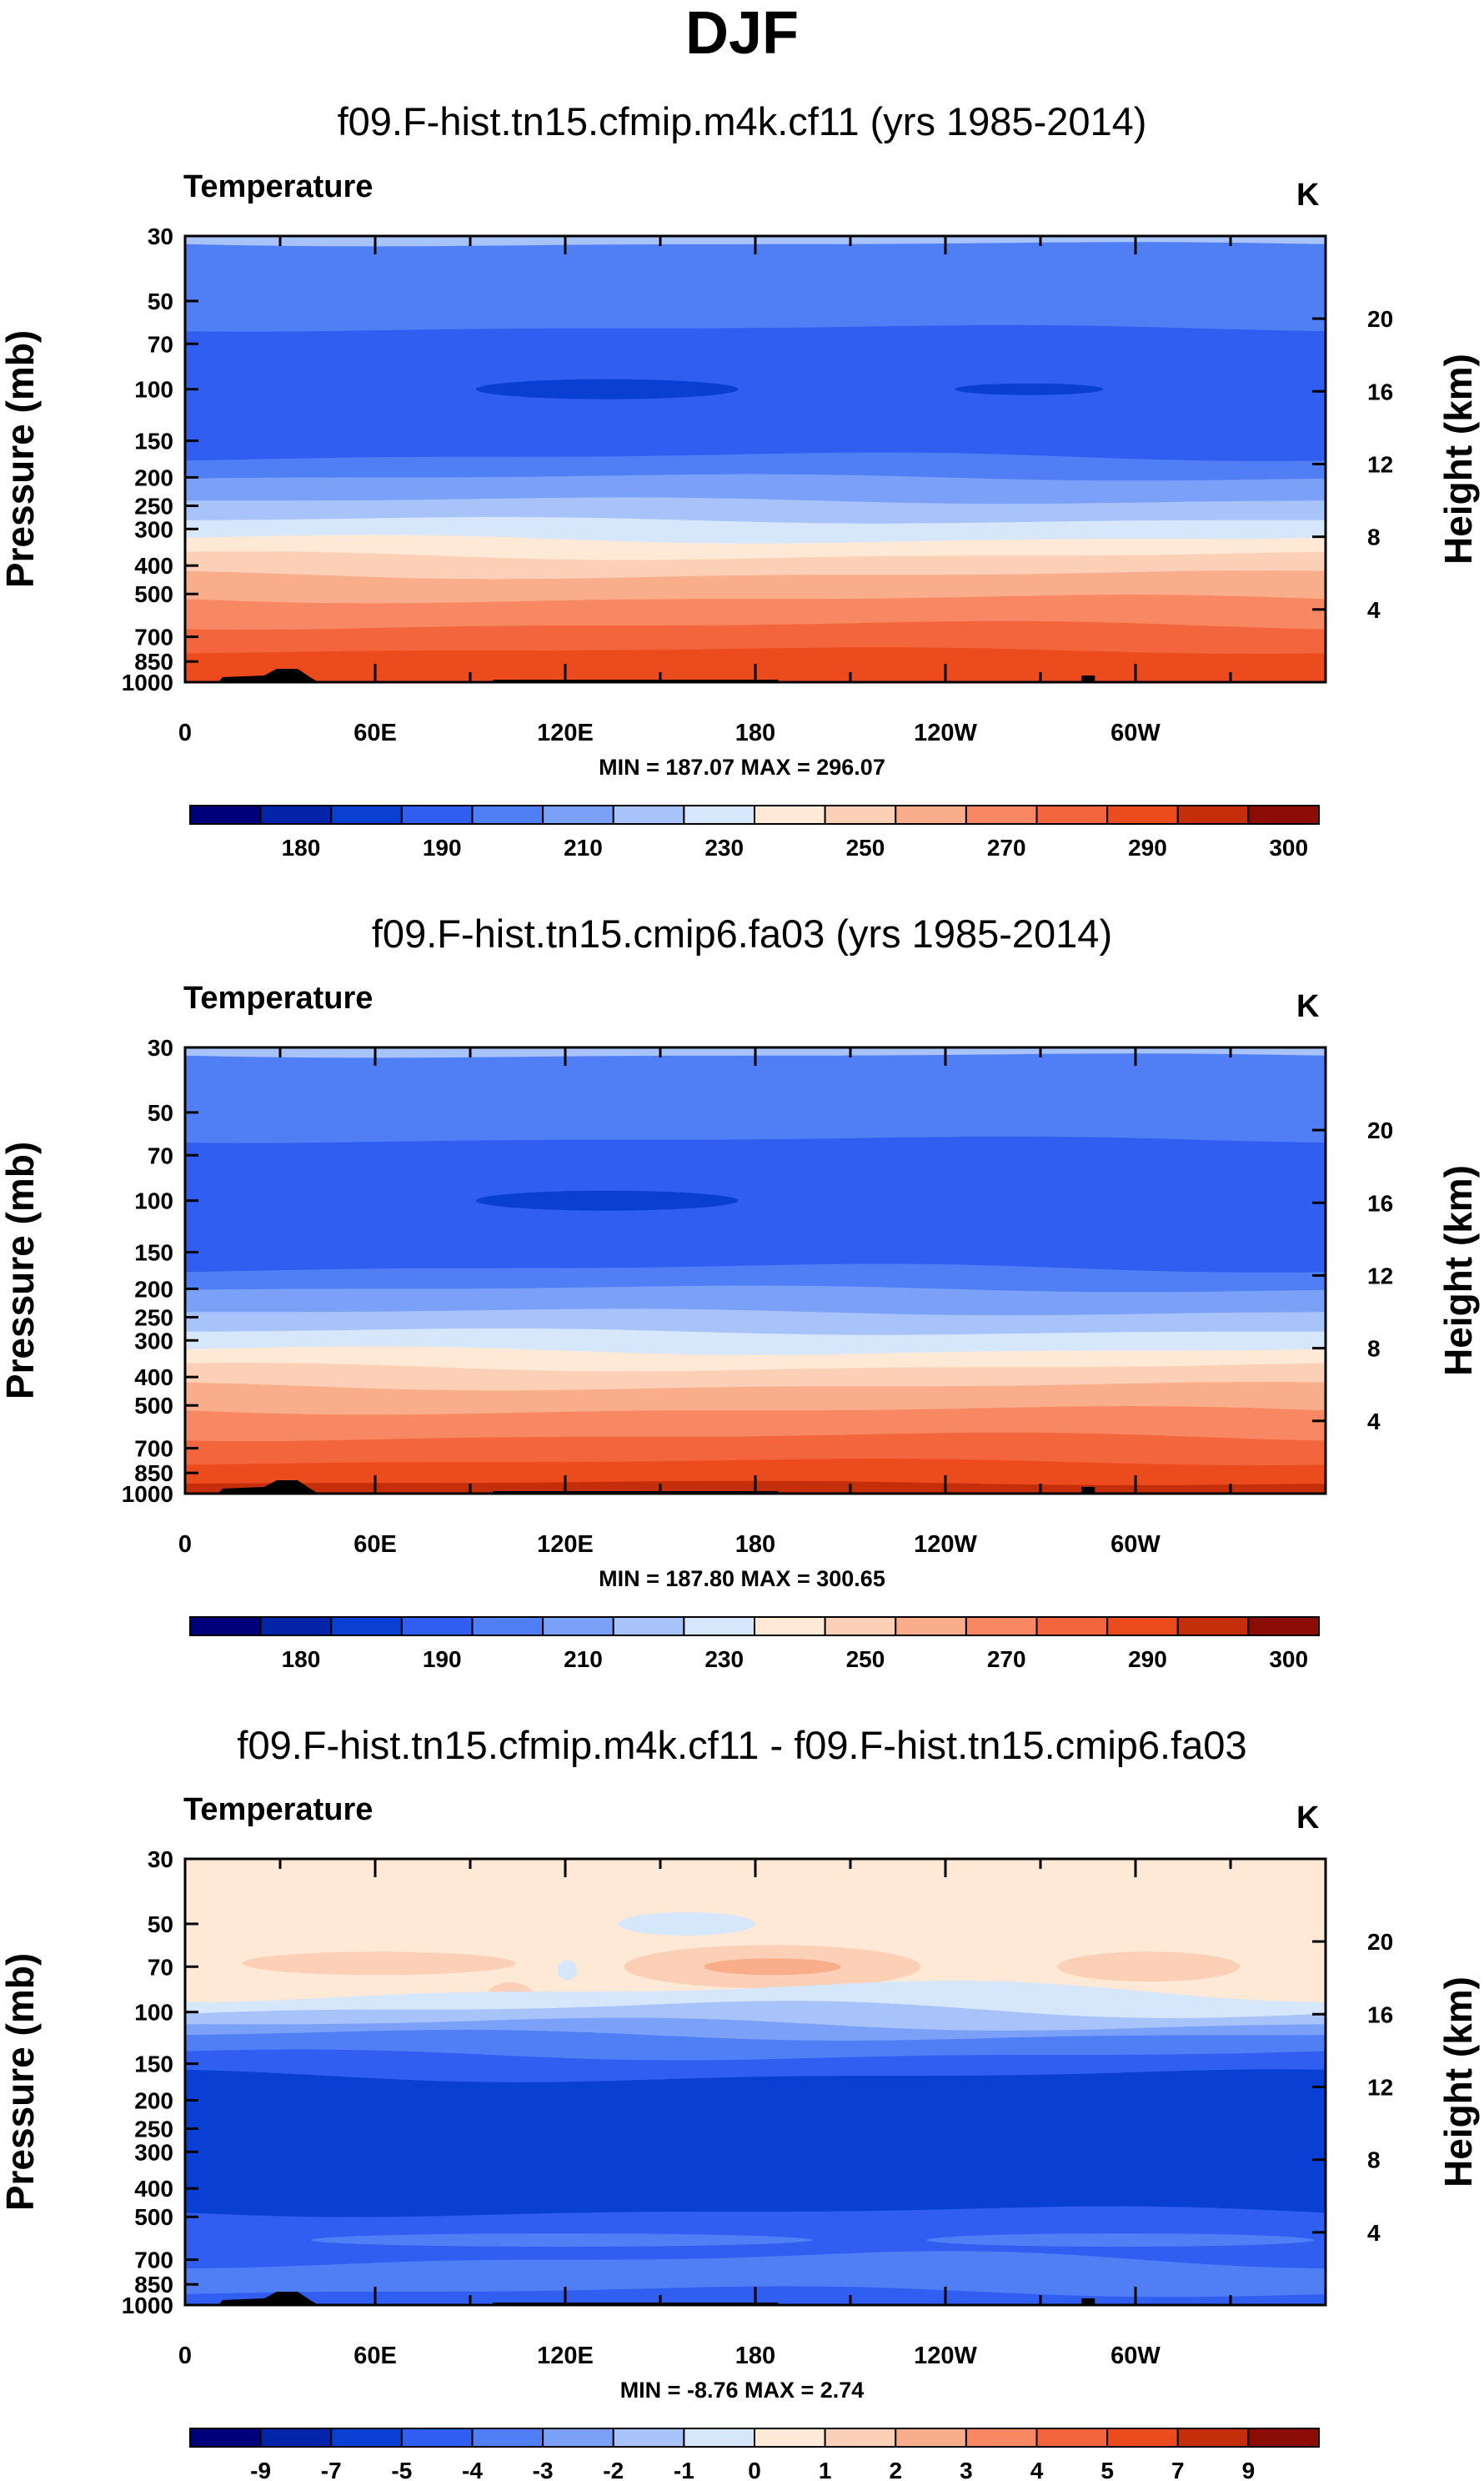 The width and height of the screenshot is (1484, 2481). Describe the element at coordinates (1380, 464) in the screenshot. I see `panel-1-ytick-right-label-12: 12` at that location.